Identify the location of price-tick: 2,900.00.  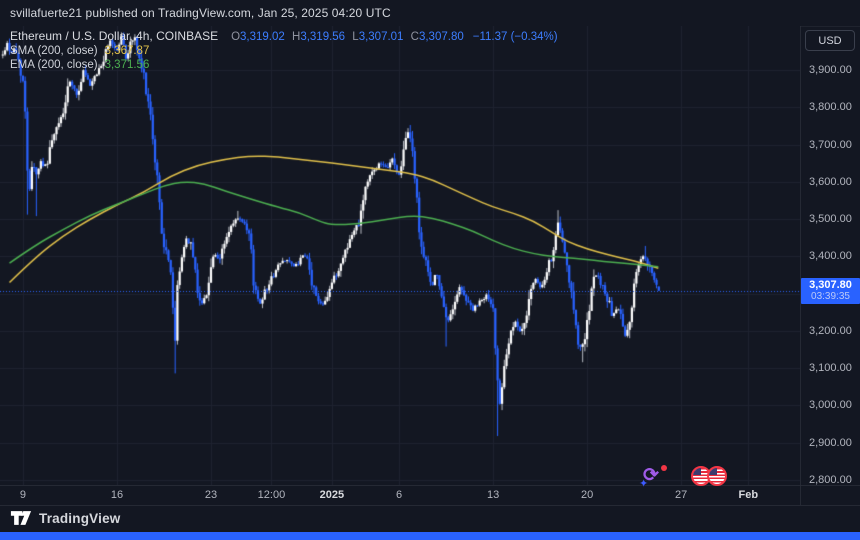
(830, 442).